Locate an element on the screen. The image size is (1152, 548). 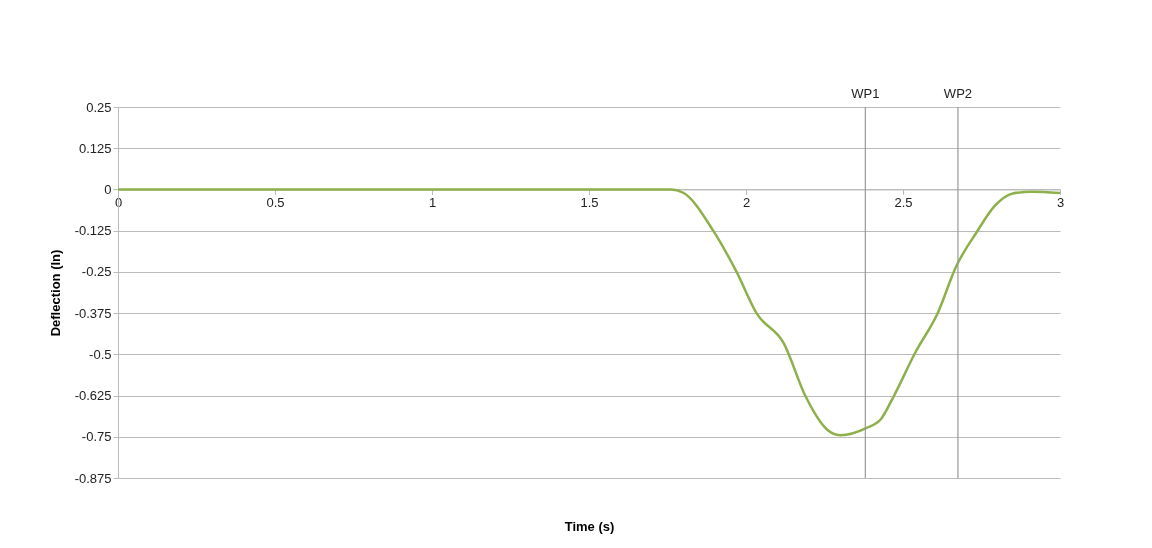
y-tick-label: -0.5 is located at coordinates (100, 354).